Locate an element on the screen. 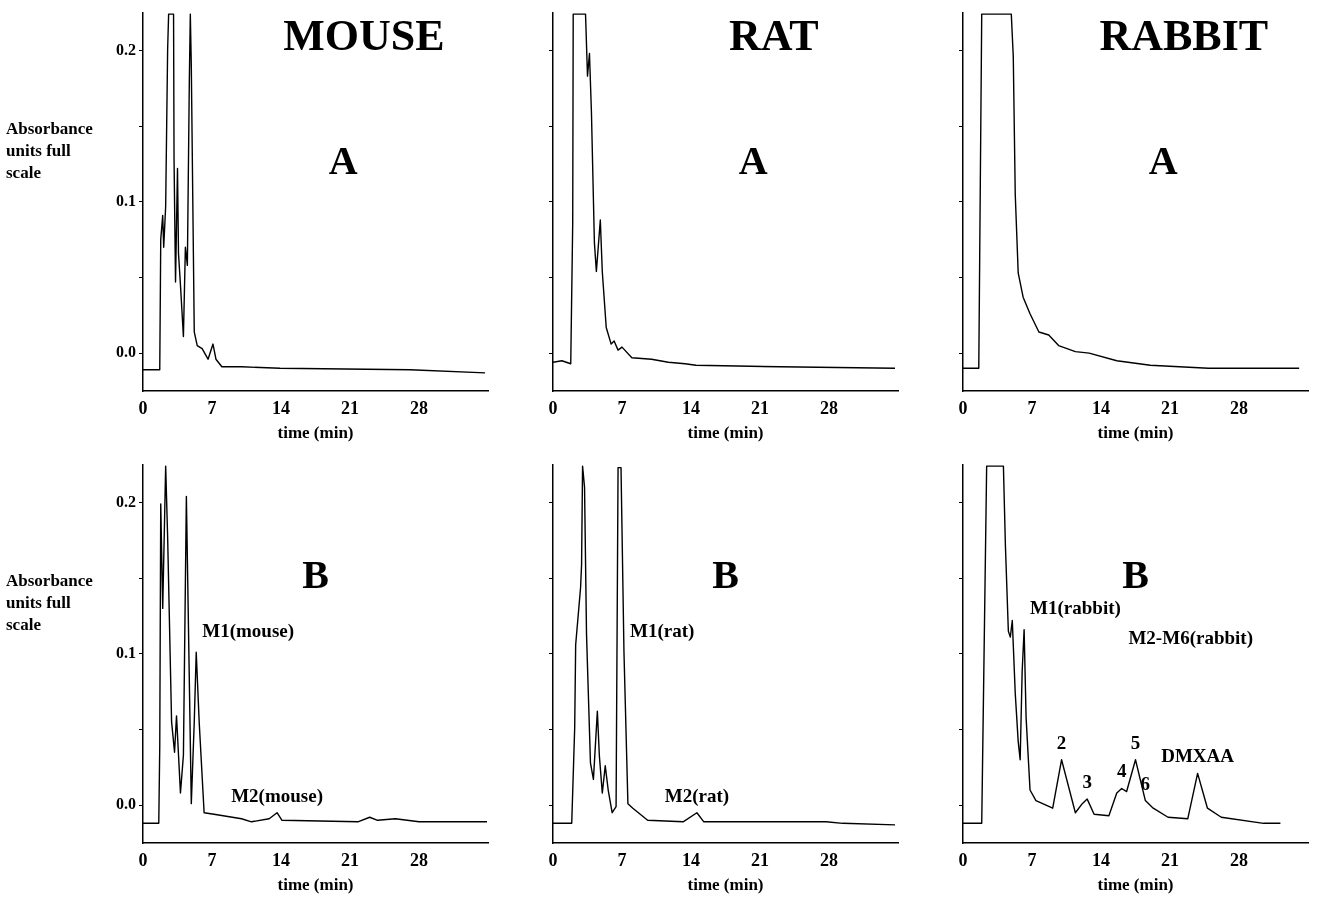 The width and height of the screenshot is (1332, 901). chart-title: RABBIT is located at coordinates (1184, 35).